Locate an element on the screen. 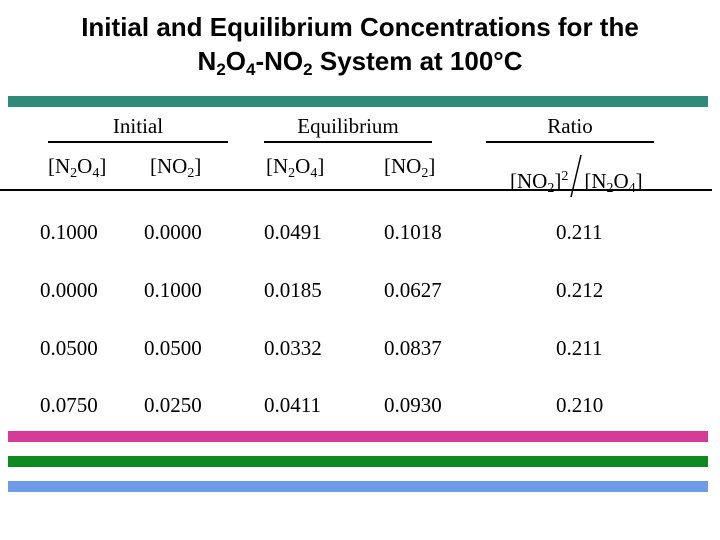 The height and width of the screenshot is (540, 720). col-header-initial-no2: [NO2] is located at coordinates (176, 167).